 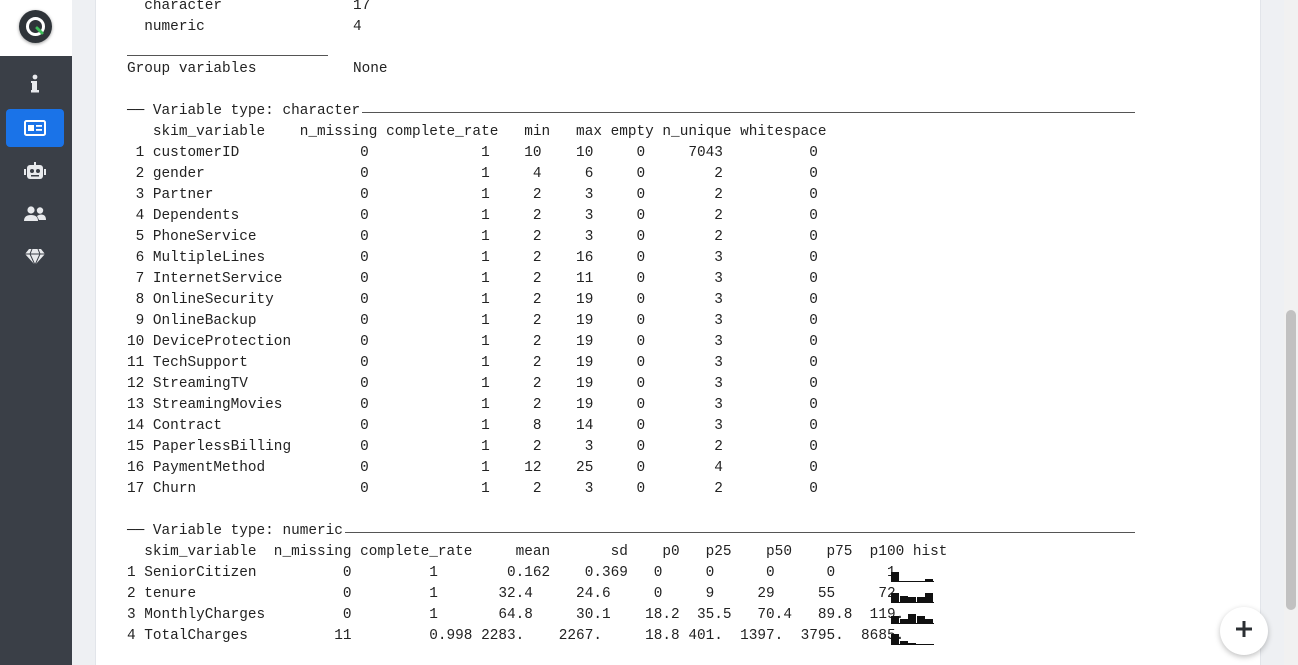 What do you see at coordinates (472, 174) in the screenshot?
I see `table-row: 2 gender 0 1 4 6 0 2 0` at bounding box center [472, 174].